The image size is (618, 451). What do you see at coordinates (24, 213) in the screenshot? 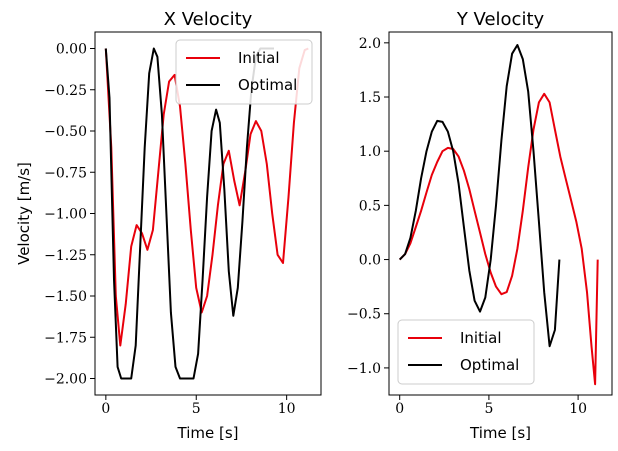
I see `y-axis-label: Velocity [m/s]` at bounding box center [24, 213].